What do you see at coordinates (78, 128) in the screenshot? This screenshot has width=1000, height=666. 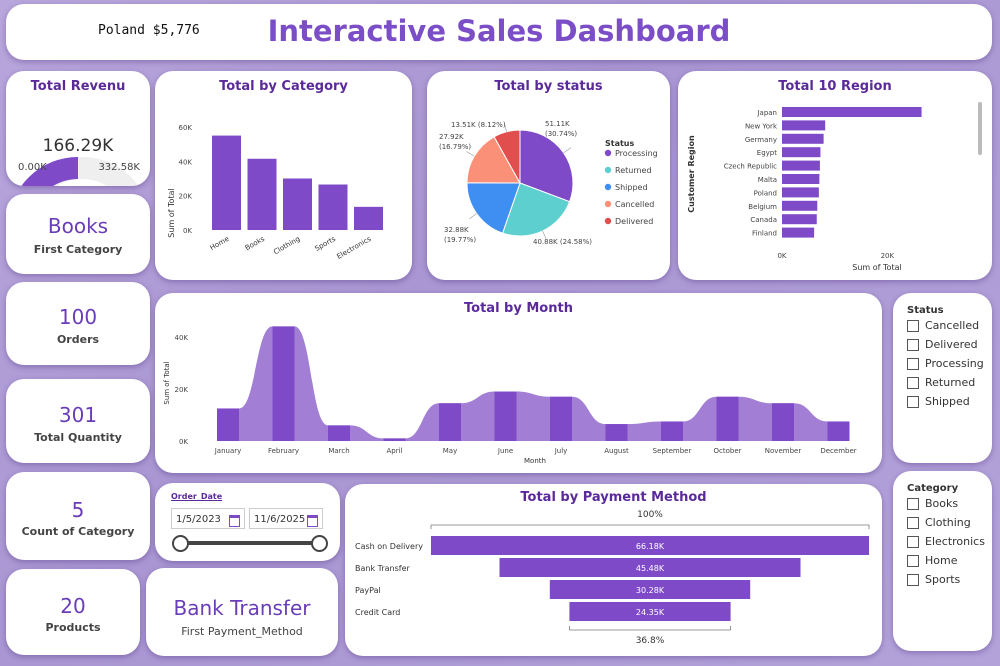 I see `revenue-gauge-card: Total Revenu 166.29K 0.00K 332.58K` at bounding box center [78, 128].